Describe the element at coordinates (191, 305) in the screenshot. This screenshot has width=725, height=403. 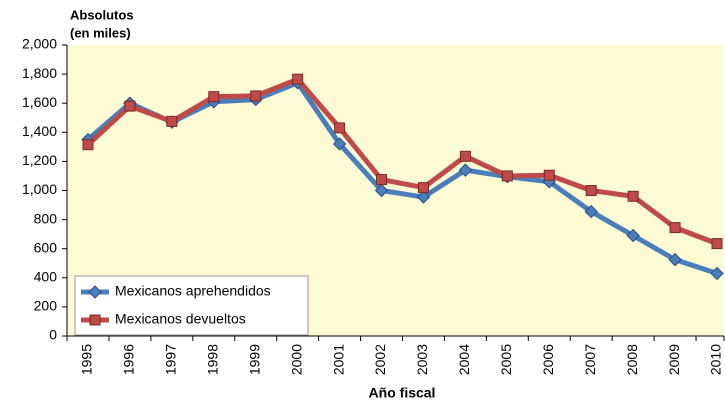
I see `legend-box` at that location.